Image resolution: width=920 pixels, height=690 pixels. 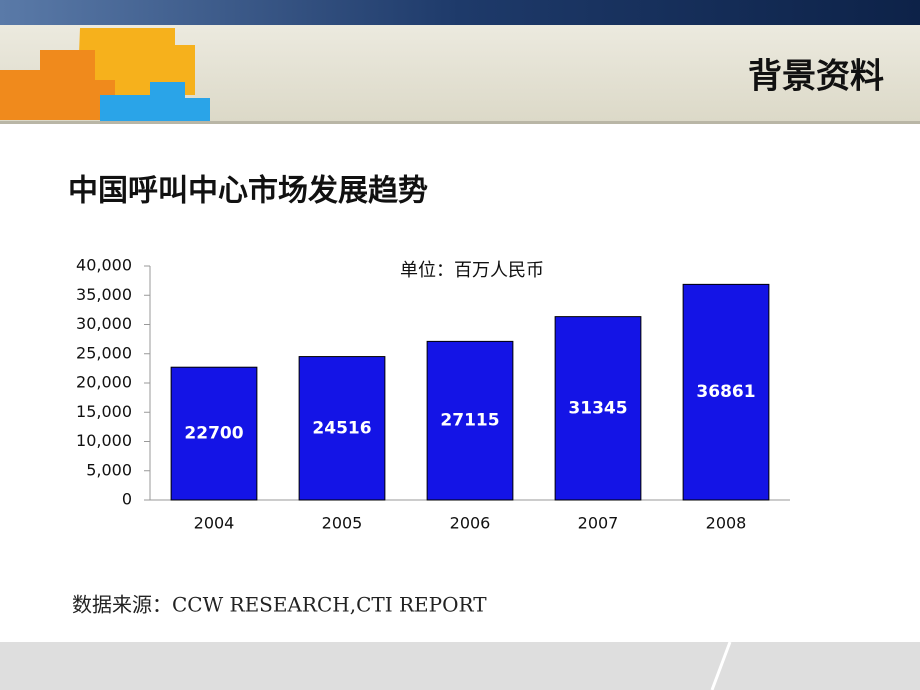 What do you see at coordinates (104, 382) in the screenshot?
I see `y-tick-label: 20,000` at bounding box center [104, 382].